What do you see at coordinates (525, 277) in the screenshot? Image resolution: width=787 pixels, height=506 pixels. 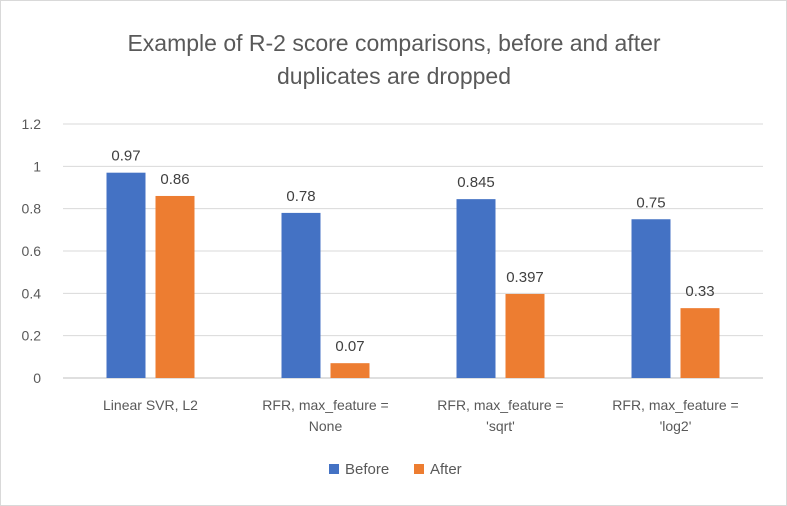 I see `data-label: 0.397` at bounding box center [525, 277].